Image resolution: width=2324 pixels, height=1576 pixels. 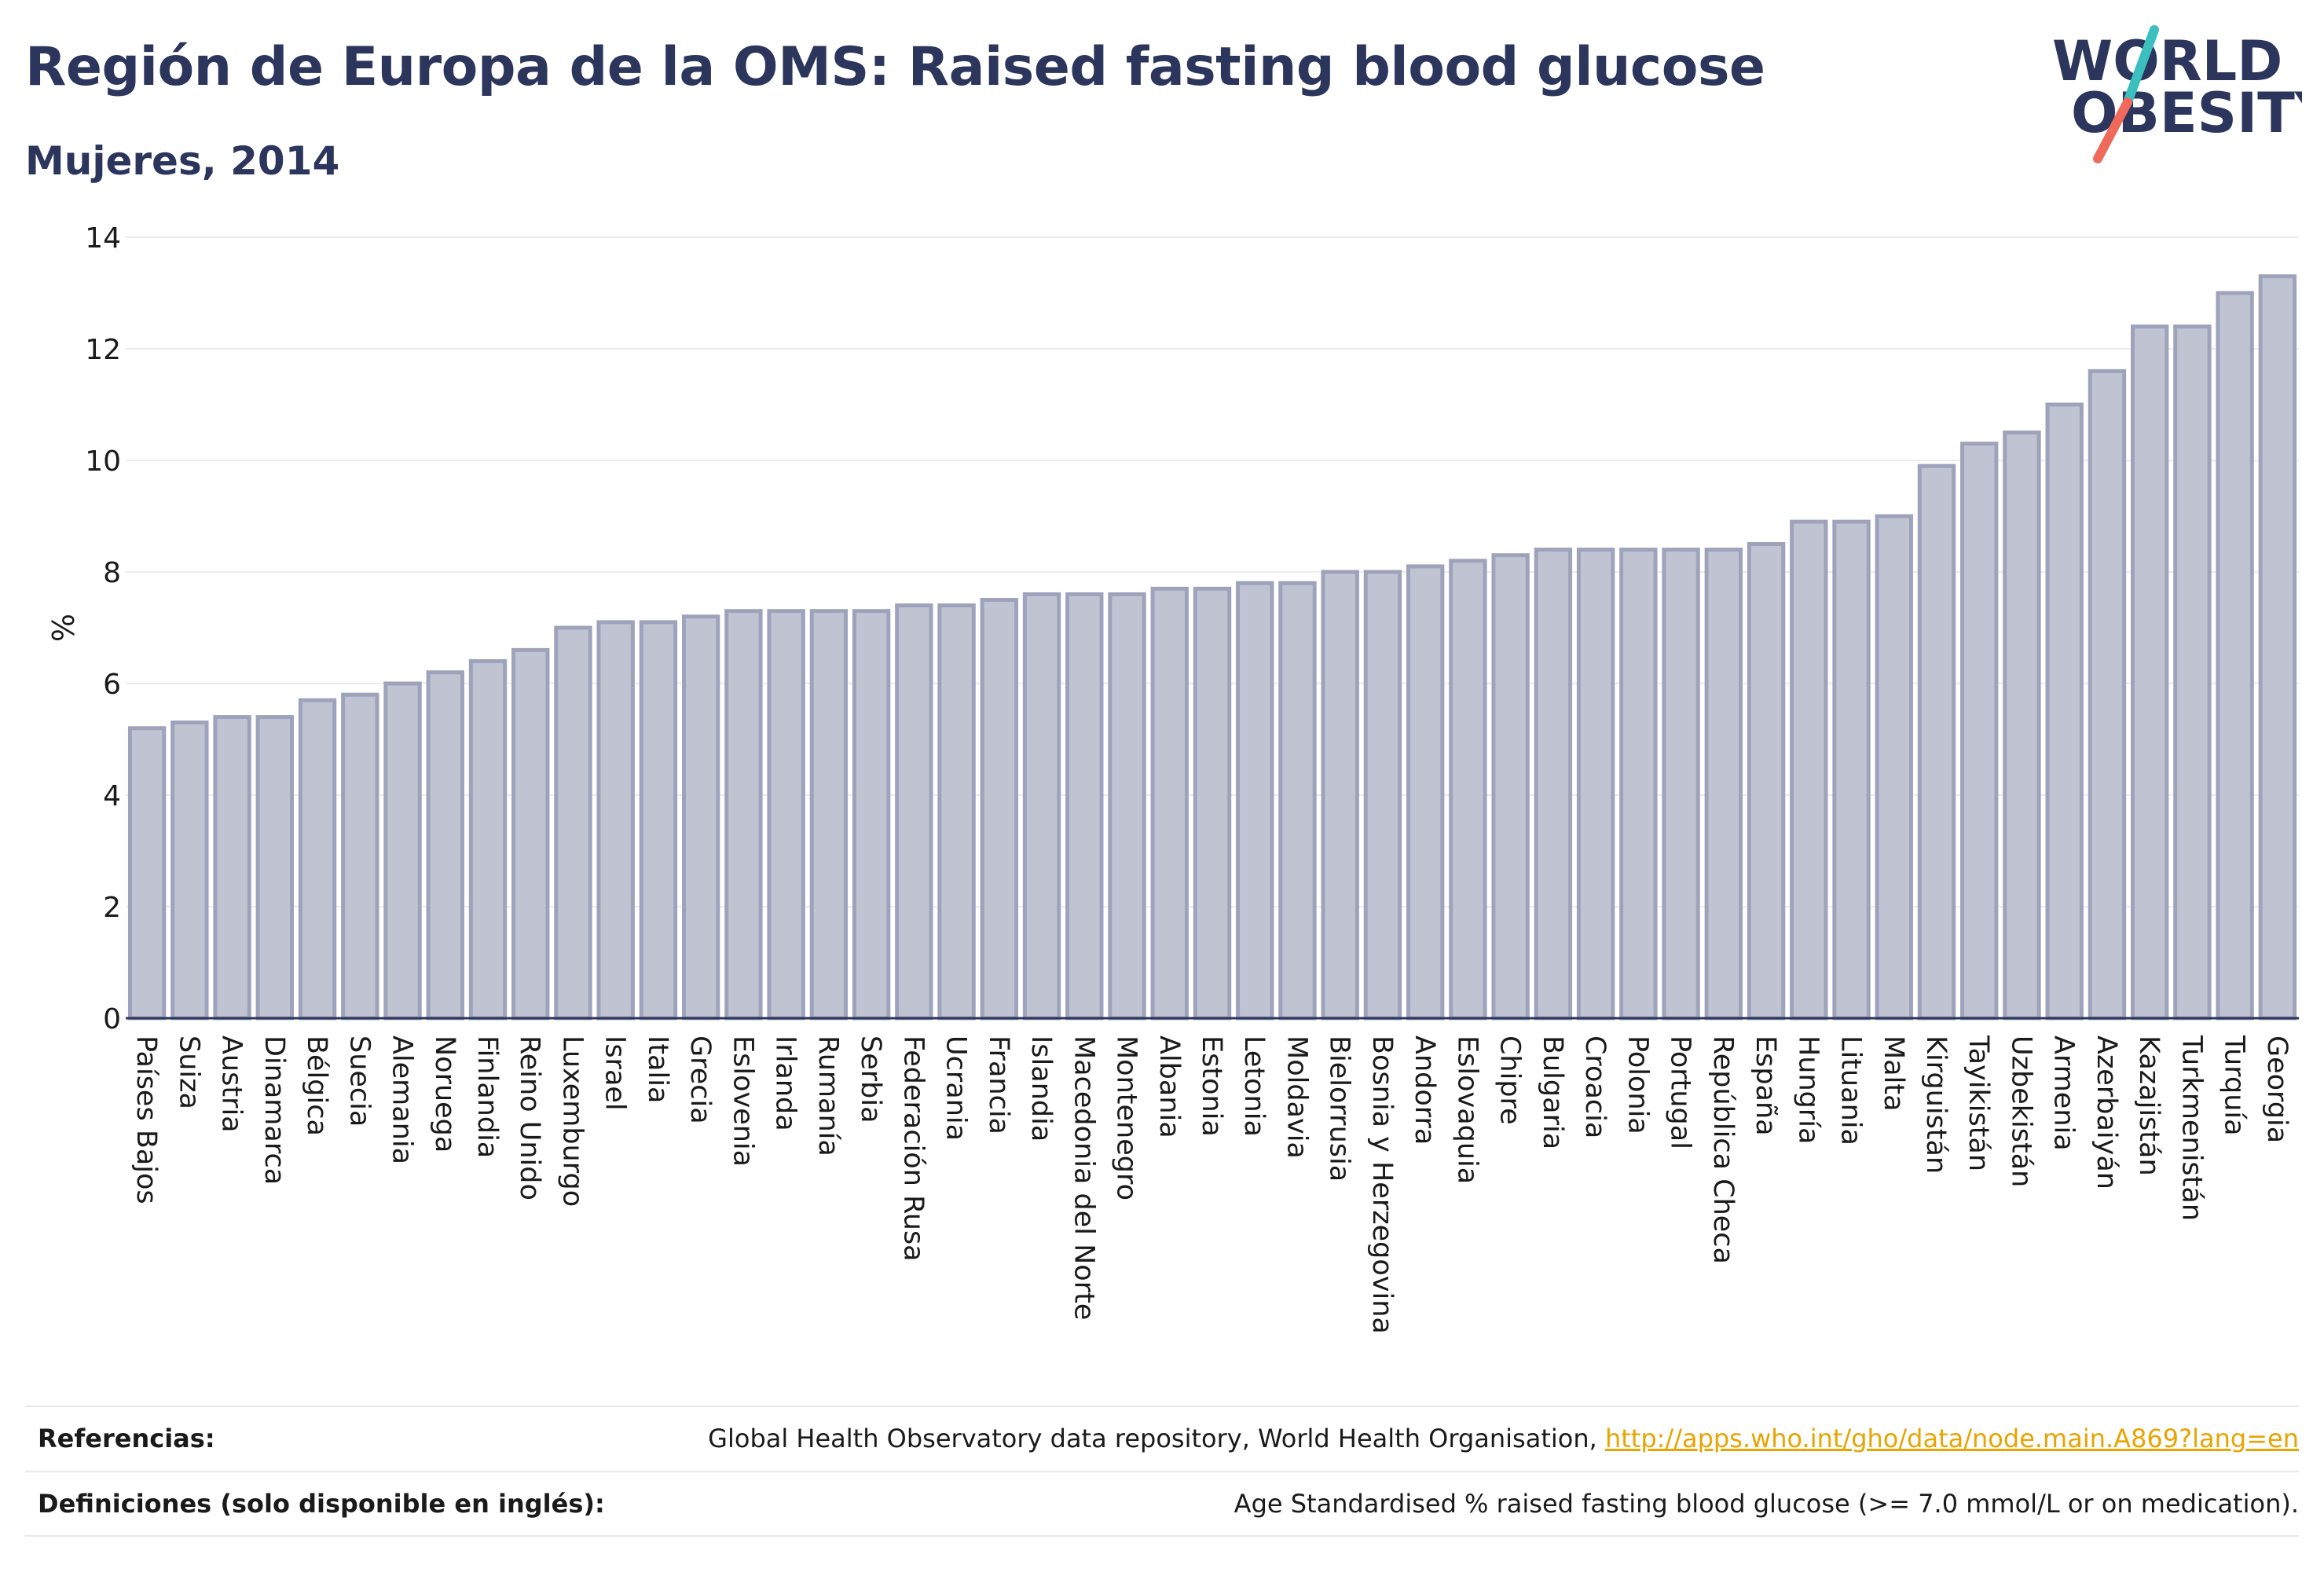 What do you see at coordinates (103, 238) in the screenshot?
I see `y-tick-label: 14` at bounding box center [103, 238].